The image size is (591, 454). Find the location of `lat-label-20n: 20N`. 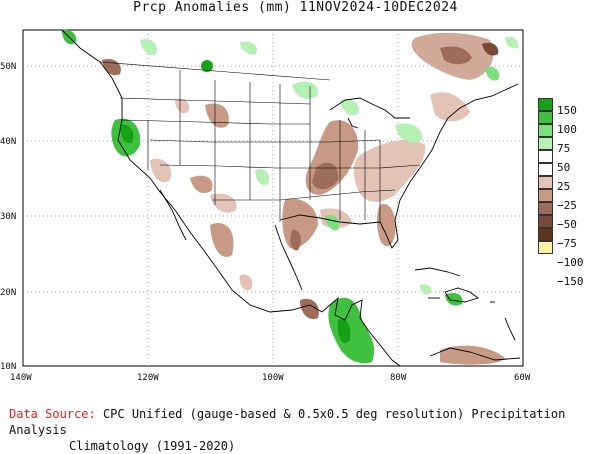

lat-label-20n: 20N is located at coordinates (8, 293).